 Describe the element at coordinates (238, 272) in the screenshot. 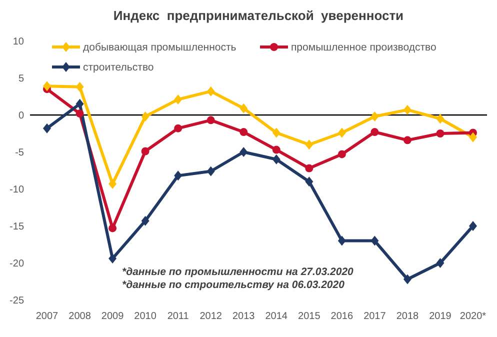

I see `annotation: *данные по промышленности на 27.03.2020` at that location.